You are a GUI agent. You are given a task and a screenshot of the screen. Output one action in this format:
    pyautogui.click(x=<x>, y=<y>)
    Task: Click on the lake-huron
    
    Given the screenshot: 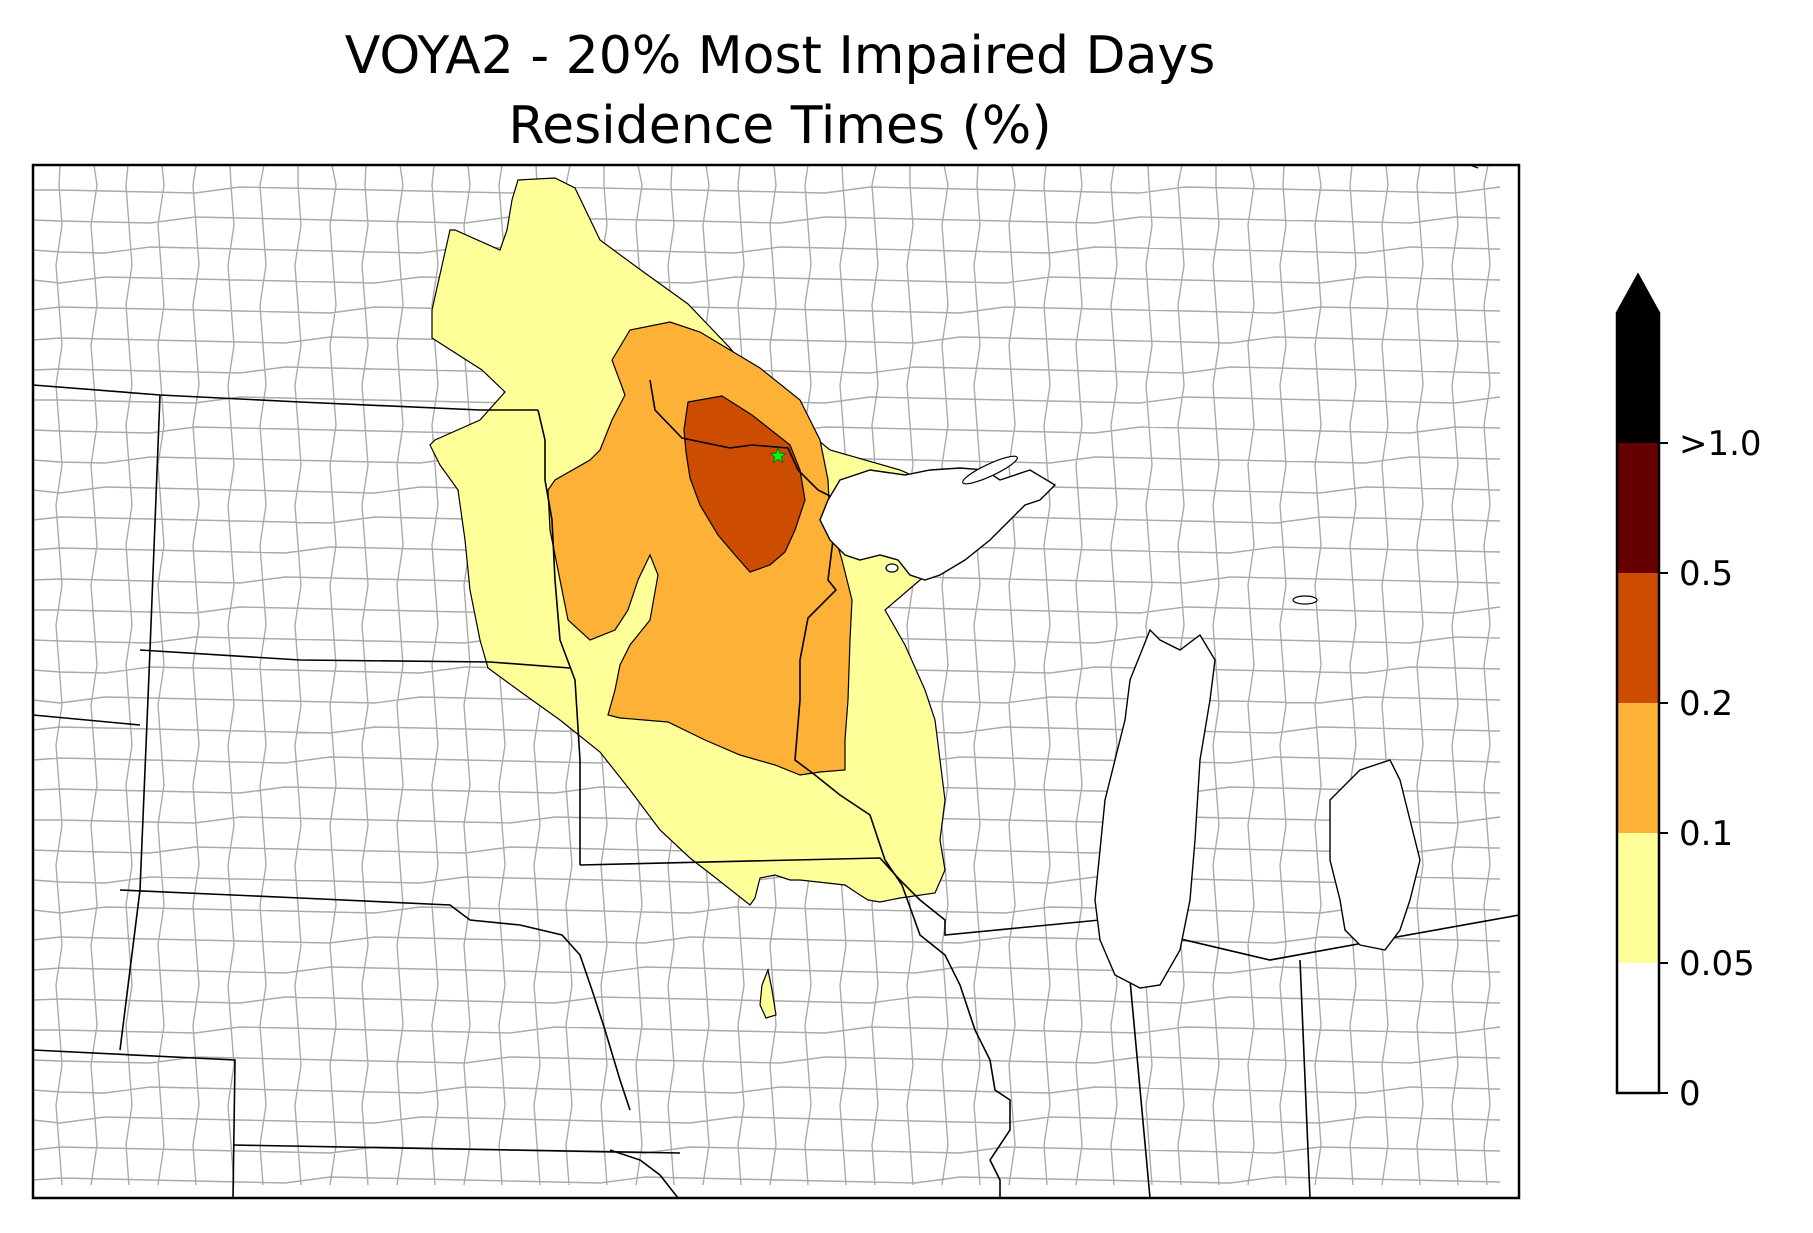 What is the action you would take?
    pyautogui.click(x=1375, y=855)
    